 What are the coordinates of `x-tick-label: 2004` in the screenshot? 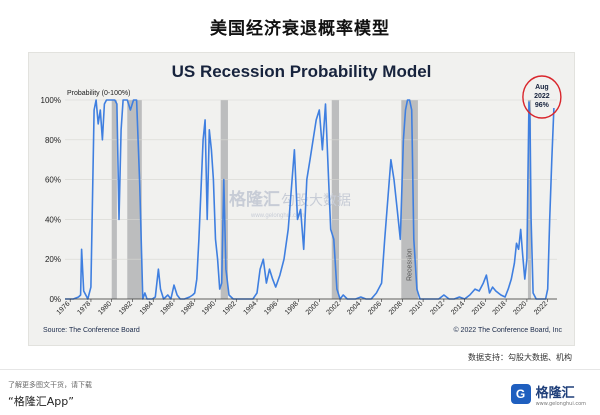 It's located at (354, 308).